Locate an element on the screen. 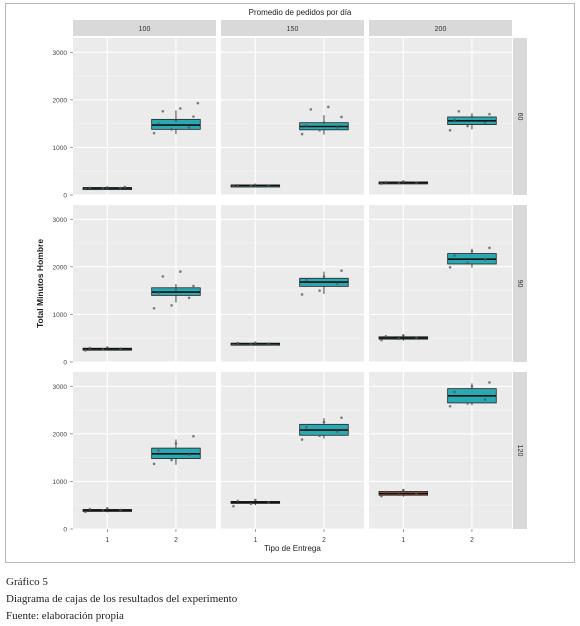 This screenshot has width=580, height=626. figure-source: Fuente: elaboración propia is located at coordinates (65, 616).